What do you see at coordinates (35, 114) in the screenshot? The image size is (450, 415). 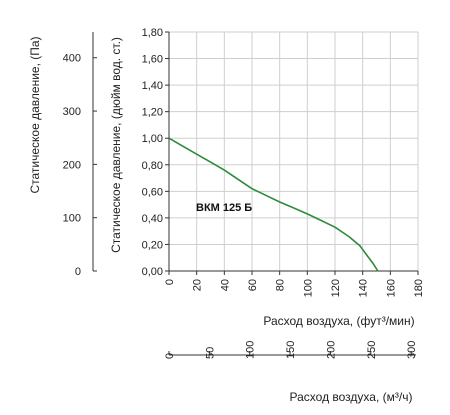 I see `left-pa-axis-title: Статическое давление, (Па)` at bounding box center [35, 114].